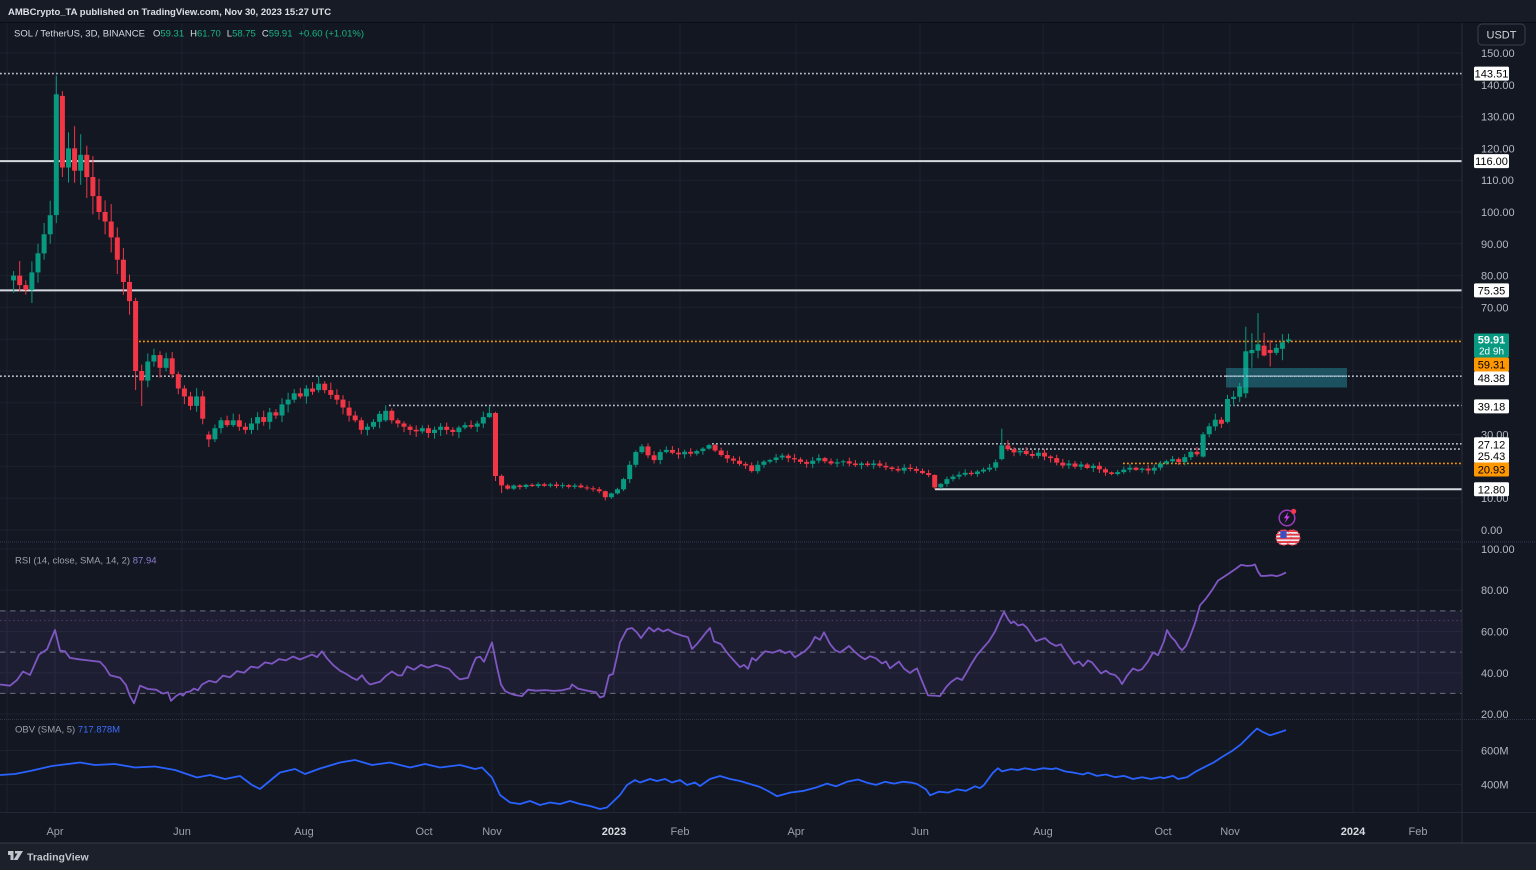  What do you see at coordinates (1492, 341) in the screenshot?
I see `svg-text: 59.91` at bounding box center [1492, 341].